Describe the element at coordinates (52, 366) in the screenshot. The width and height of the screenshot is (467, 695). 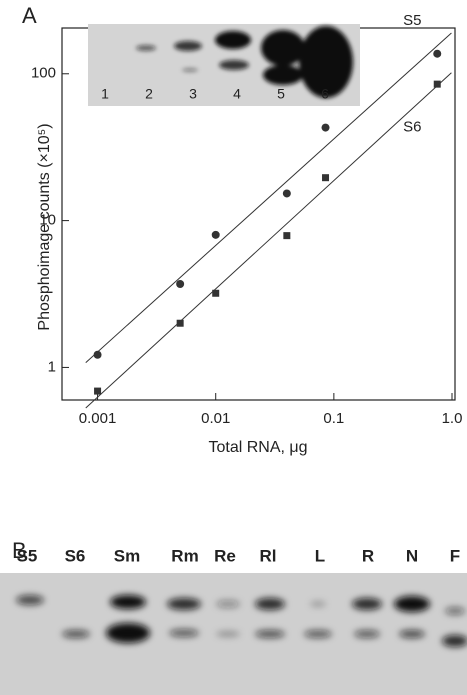
I see `y-tick-label: 1` at that location.